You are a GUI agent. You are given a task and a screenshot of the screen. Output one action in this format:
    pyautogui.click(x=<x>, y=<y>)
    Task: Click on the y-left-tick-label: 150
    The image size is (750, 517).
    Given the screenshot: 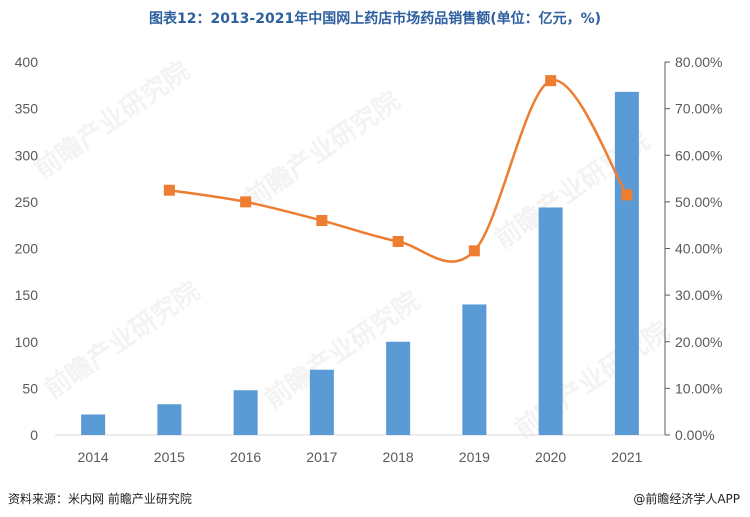 What is the action you would take?
    pyautogui.click(x=27, y=295)
    